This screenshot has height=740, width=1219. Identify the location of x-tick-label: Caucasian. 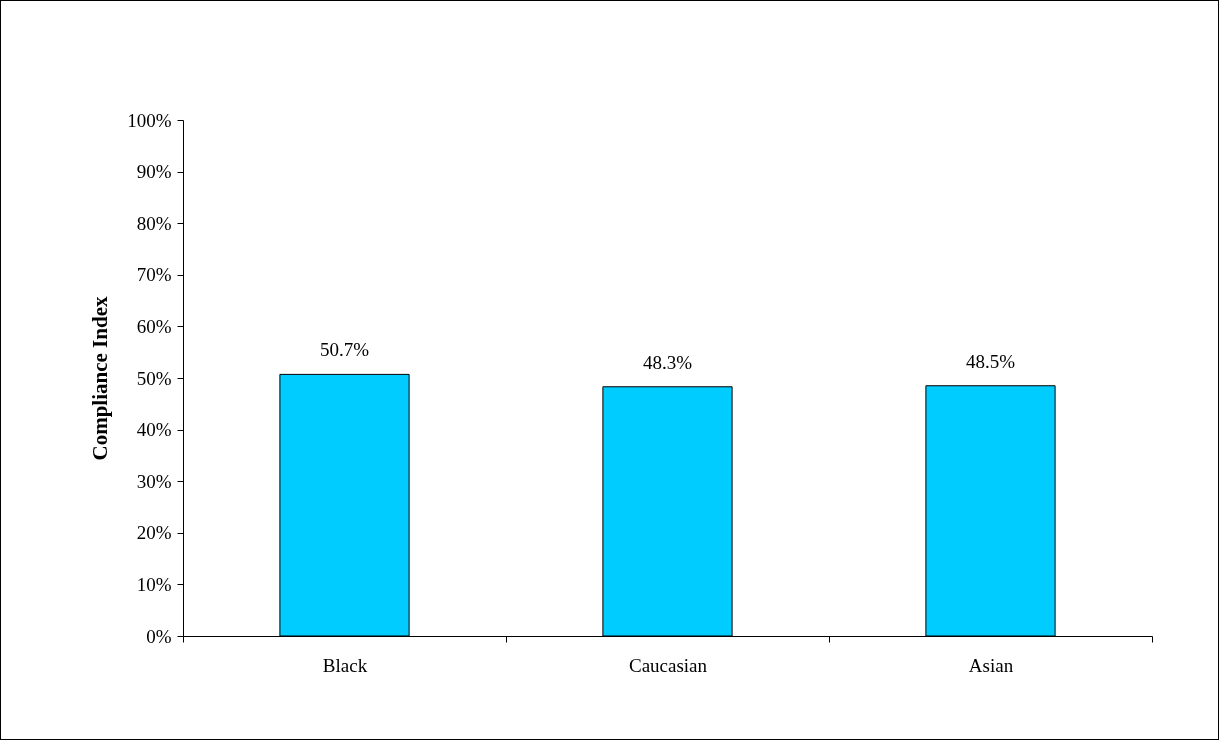
(668, 665).